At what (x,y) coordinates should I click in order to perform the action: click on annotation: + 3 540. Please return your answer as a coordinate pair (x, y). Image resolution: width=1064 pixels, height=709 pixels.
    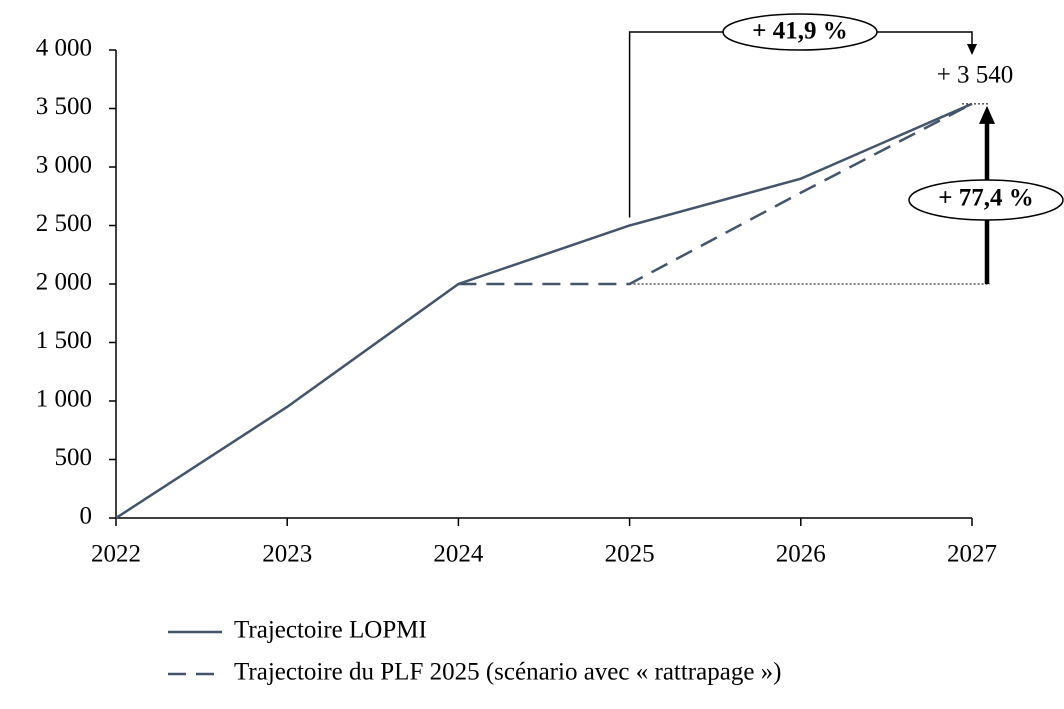
    Looking at the image, I should click on (975, 75).